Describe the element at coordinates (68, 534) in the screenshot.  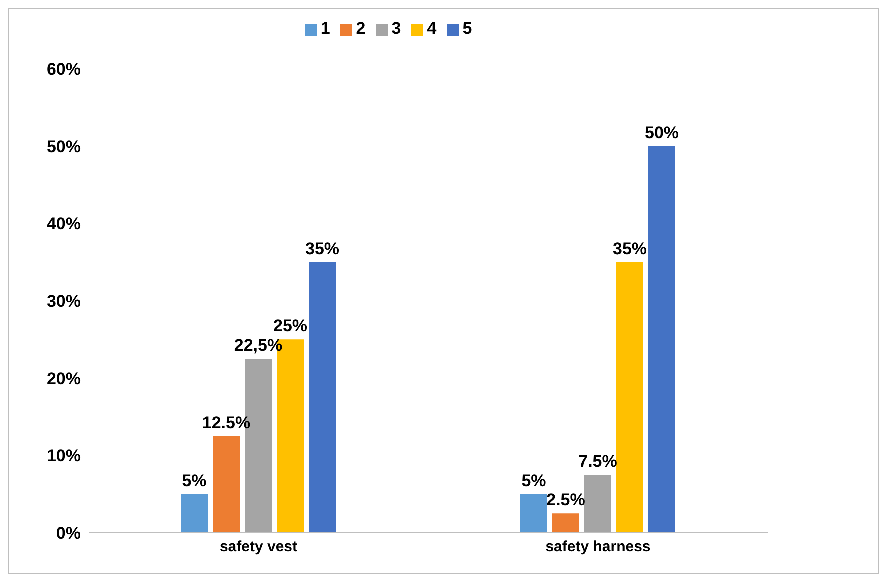
I see `y-tick-label: 0%` at that location.